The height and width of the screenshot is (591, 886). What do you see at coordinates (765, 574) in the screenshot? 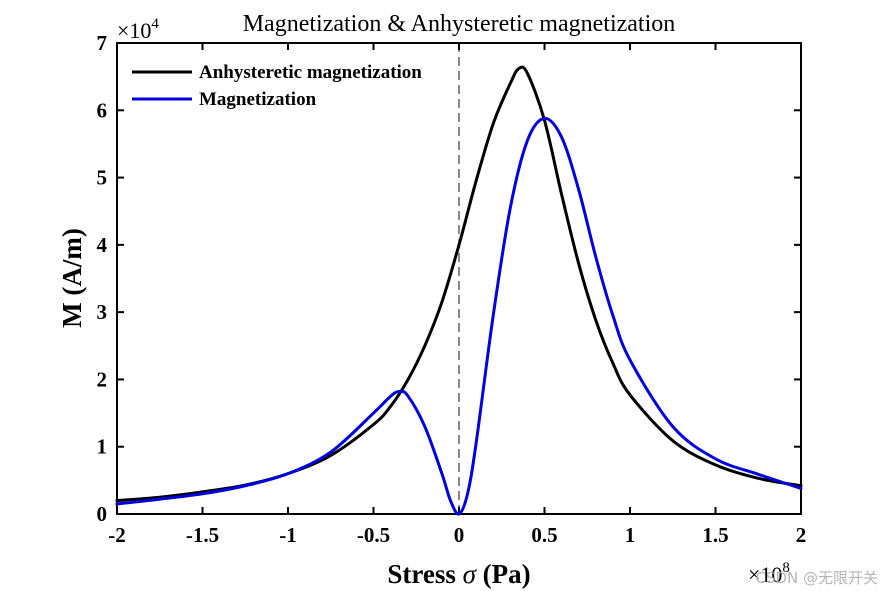
I see `x-multiplier-base: ×10` at bounding box center [765, 574].